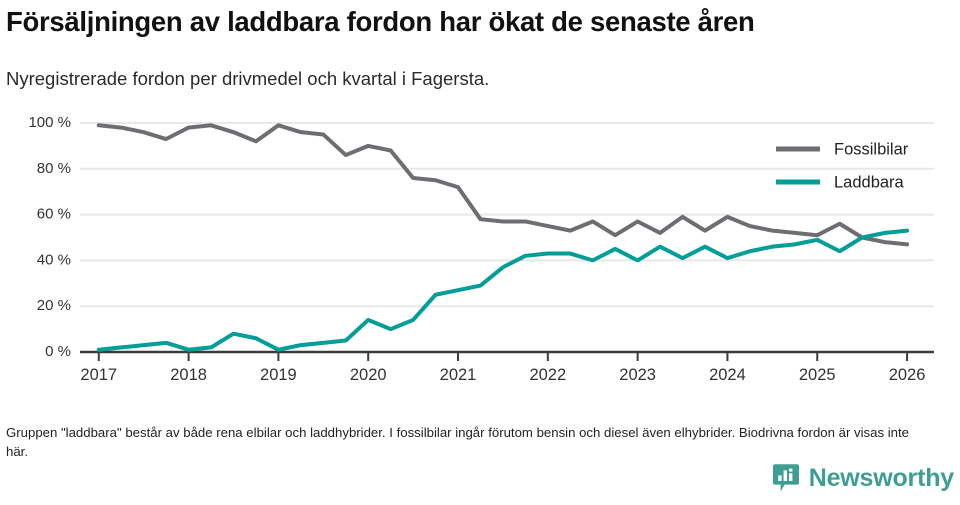  Describe the element at coordinates (54, 259) in the screenshot. I see `y-axis-tick-label: 40 %` at that location.